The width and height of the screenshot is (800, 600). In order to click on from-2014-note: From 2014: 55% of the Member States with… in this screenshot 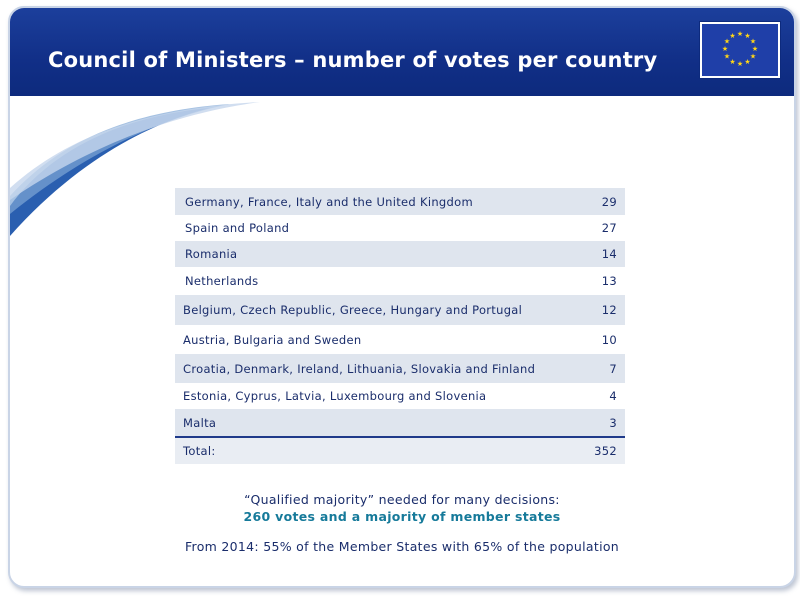, I will do `click(402, 546)`.